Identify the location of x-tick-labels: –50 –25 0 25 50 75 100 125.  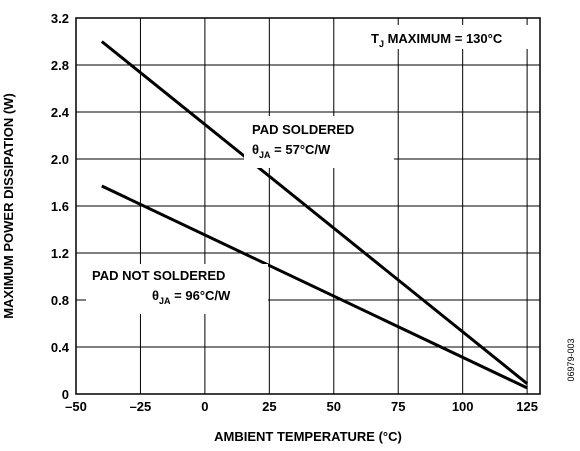
(301, 406).